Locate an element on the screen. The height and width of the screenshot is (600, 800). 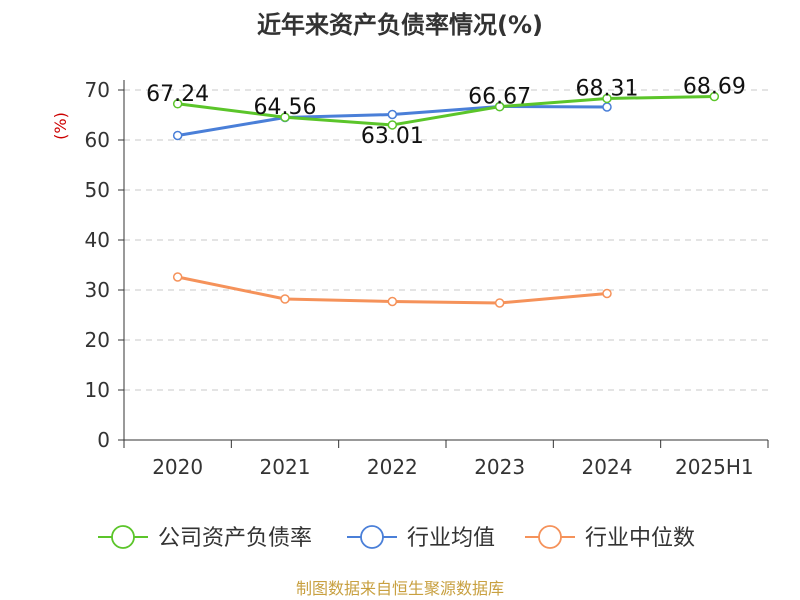
legend: 公司资产负债率 行业均值 行业中位数 is located at coordinates (396, 538).